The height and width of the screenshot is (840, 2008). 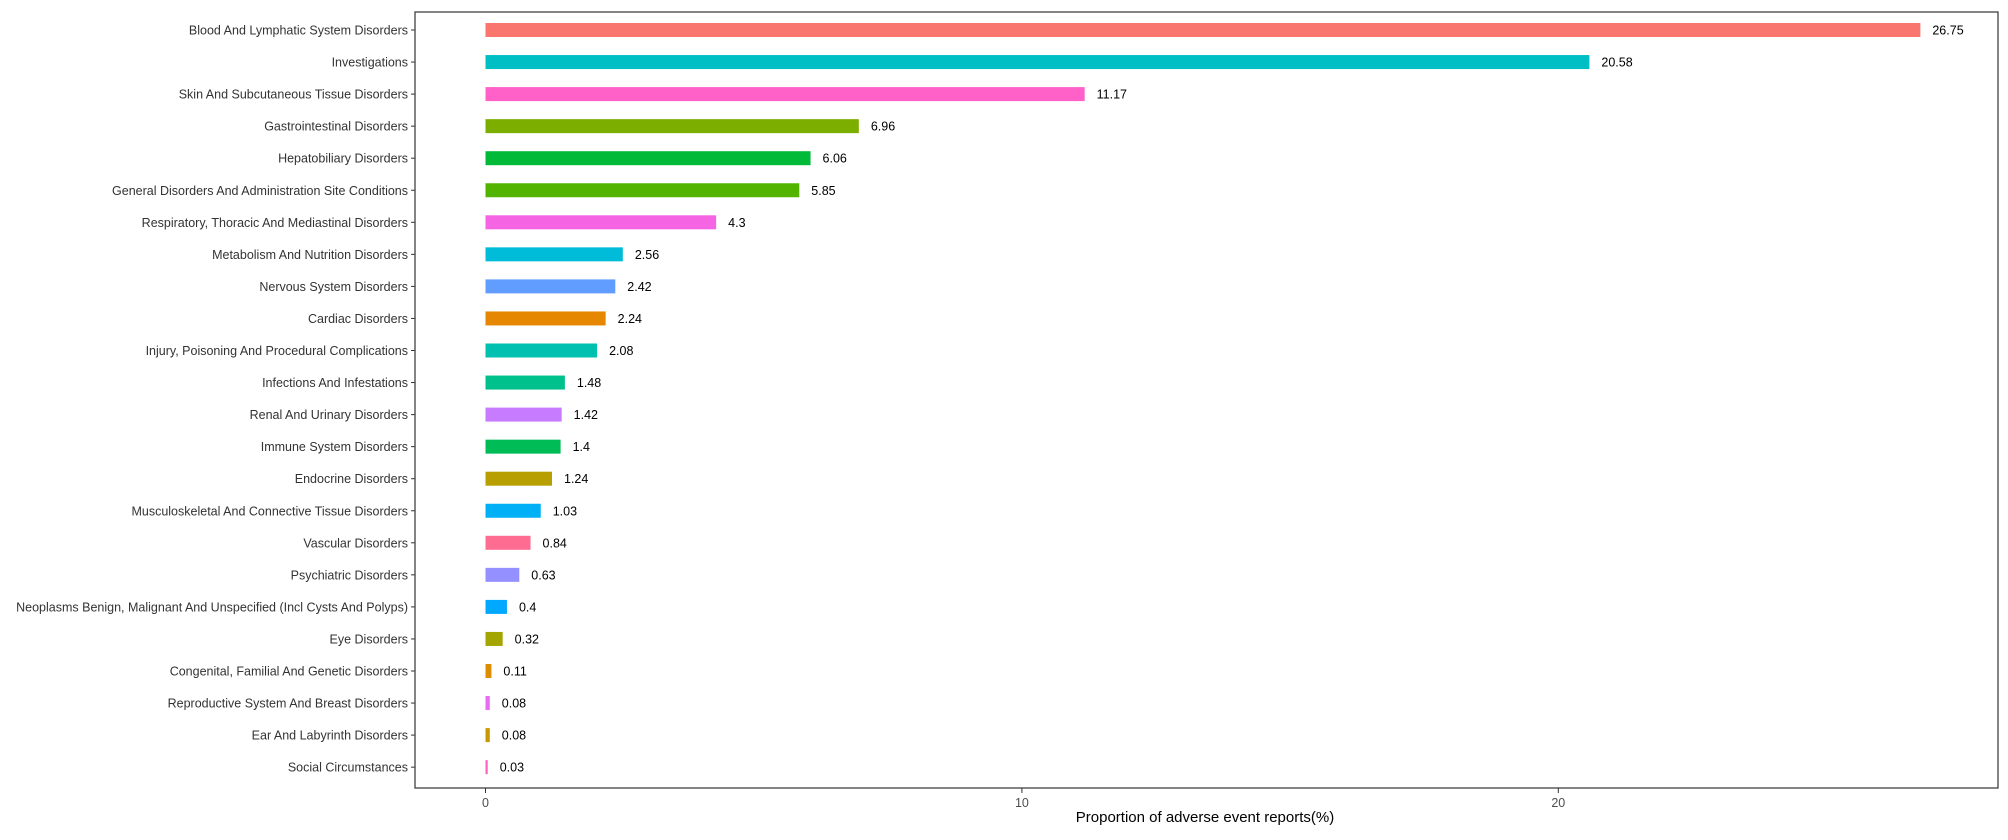 I want to click on x-tick-label: 0, so click(x=485, y=803).